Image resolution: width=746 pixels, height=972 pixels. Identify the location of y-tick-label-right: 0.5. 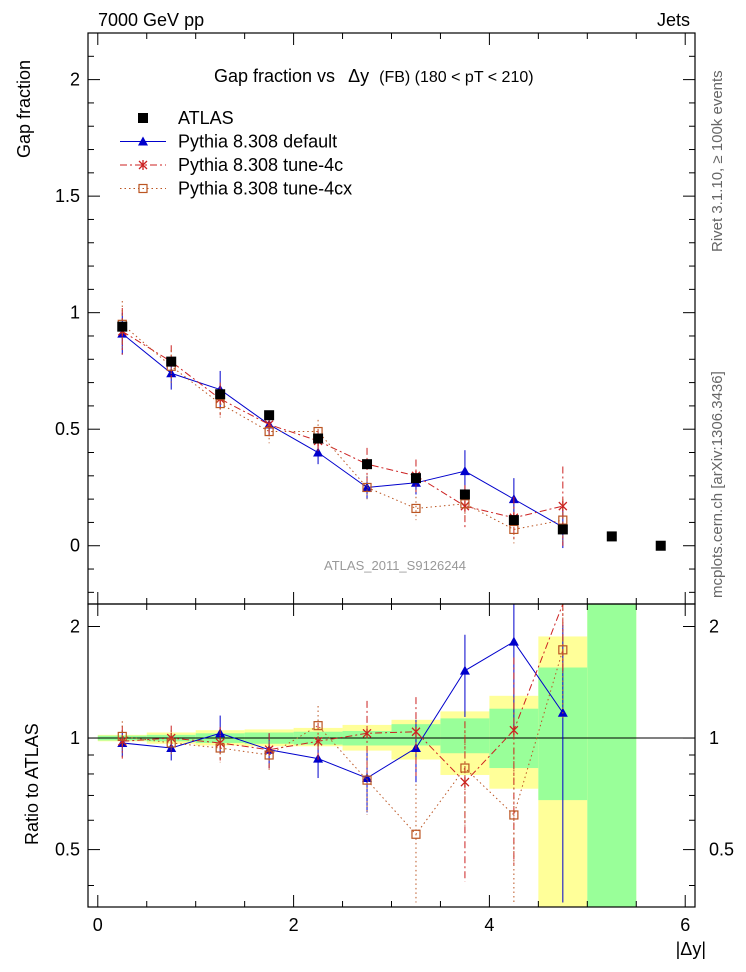
(721, 850).